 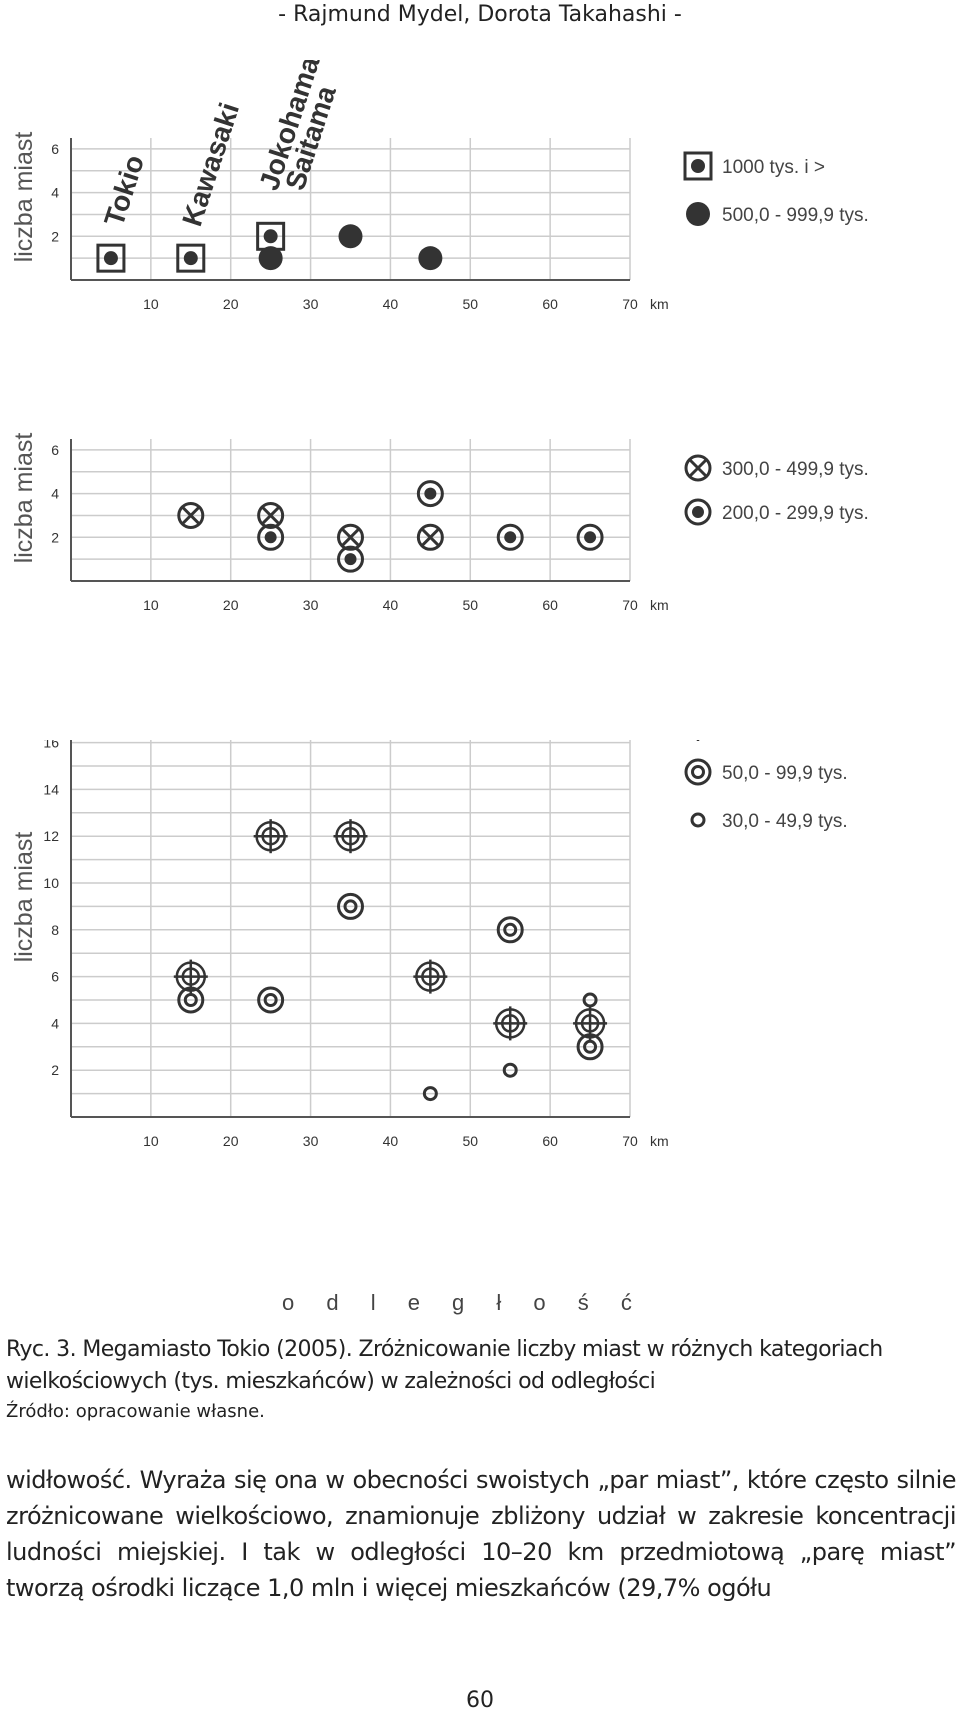 I want to click on legend-label: 1000 tys. i >, so click(x=773, y=167).